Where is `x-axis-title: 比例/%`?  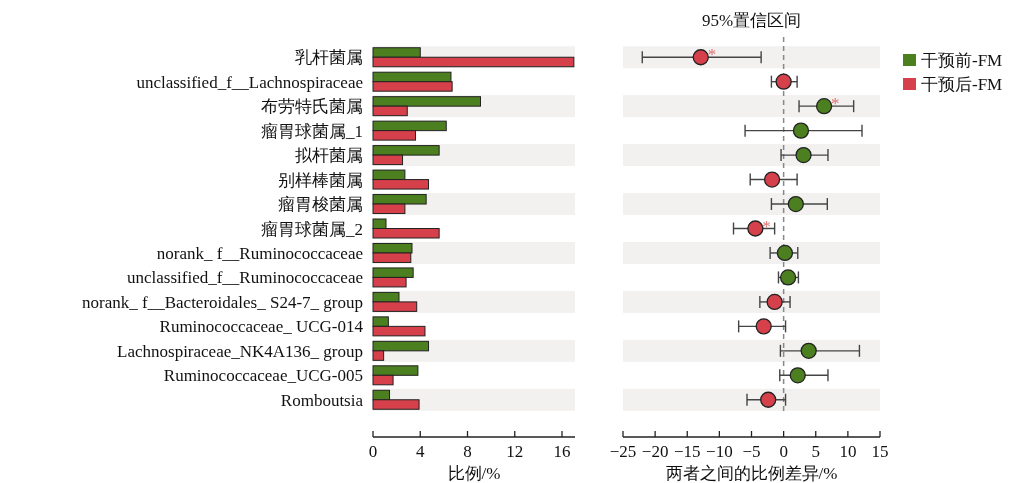 x-axis-title: 比例/% is located at coordinates (474, 473).